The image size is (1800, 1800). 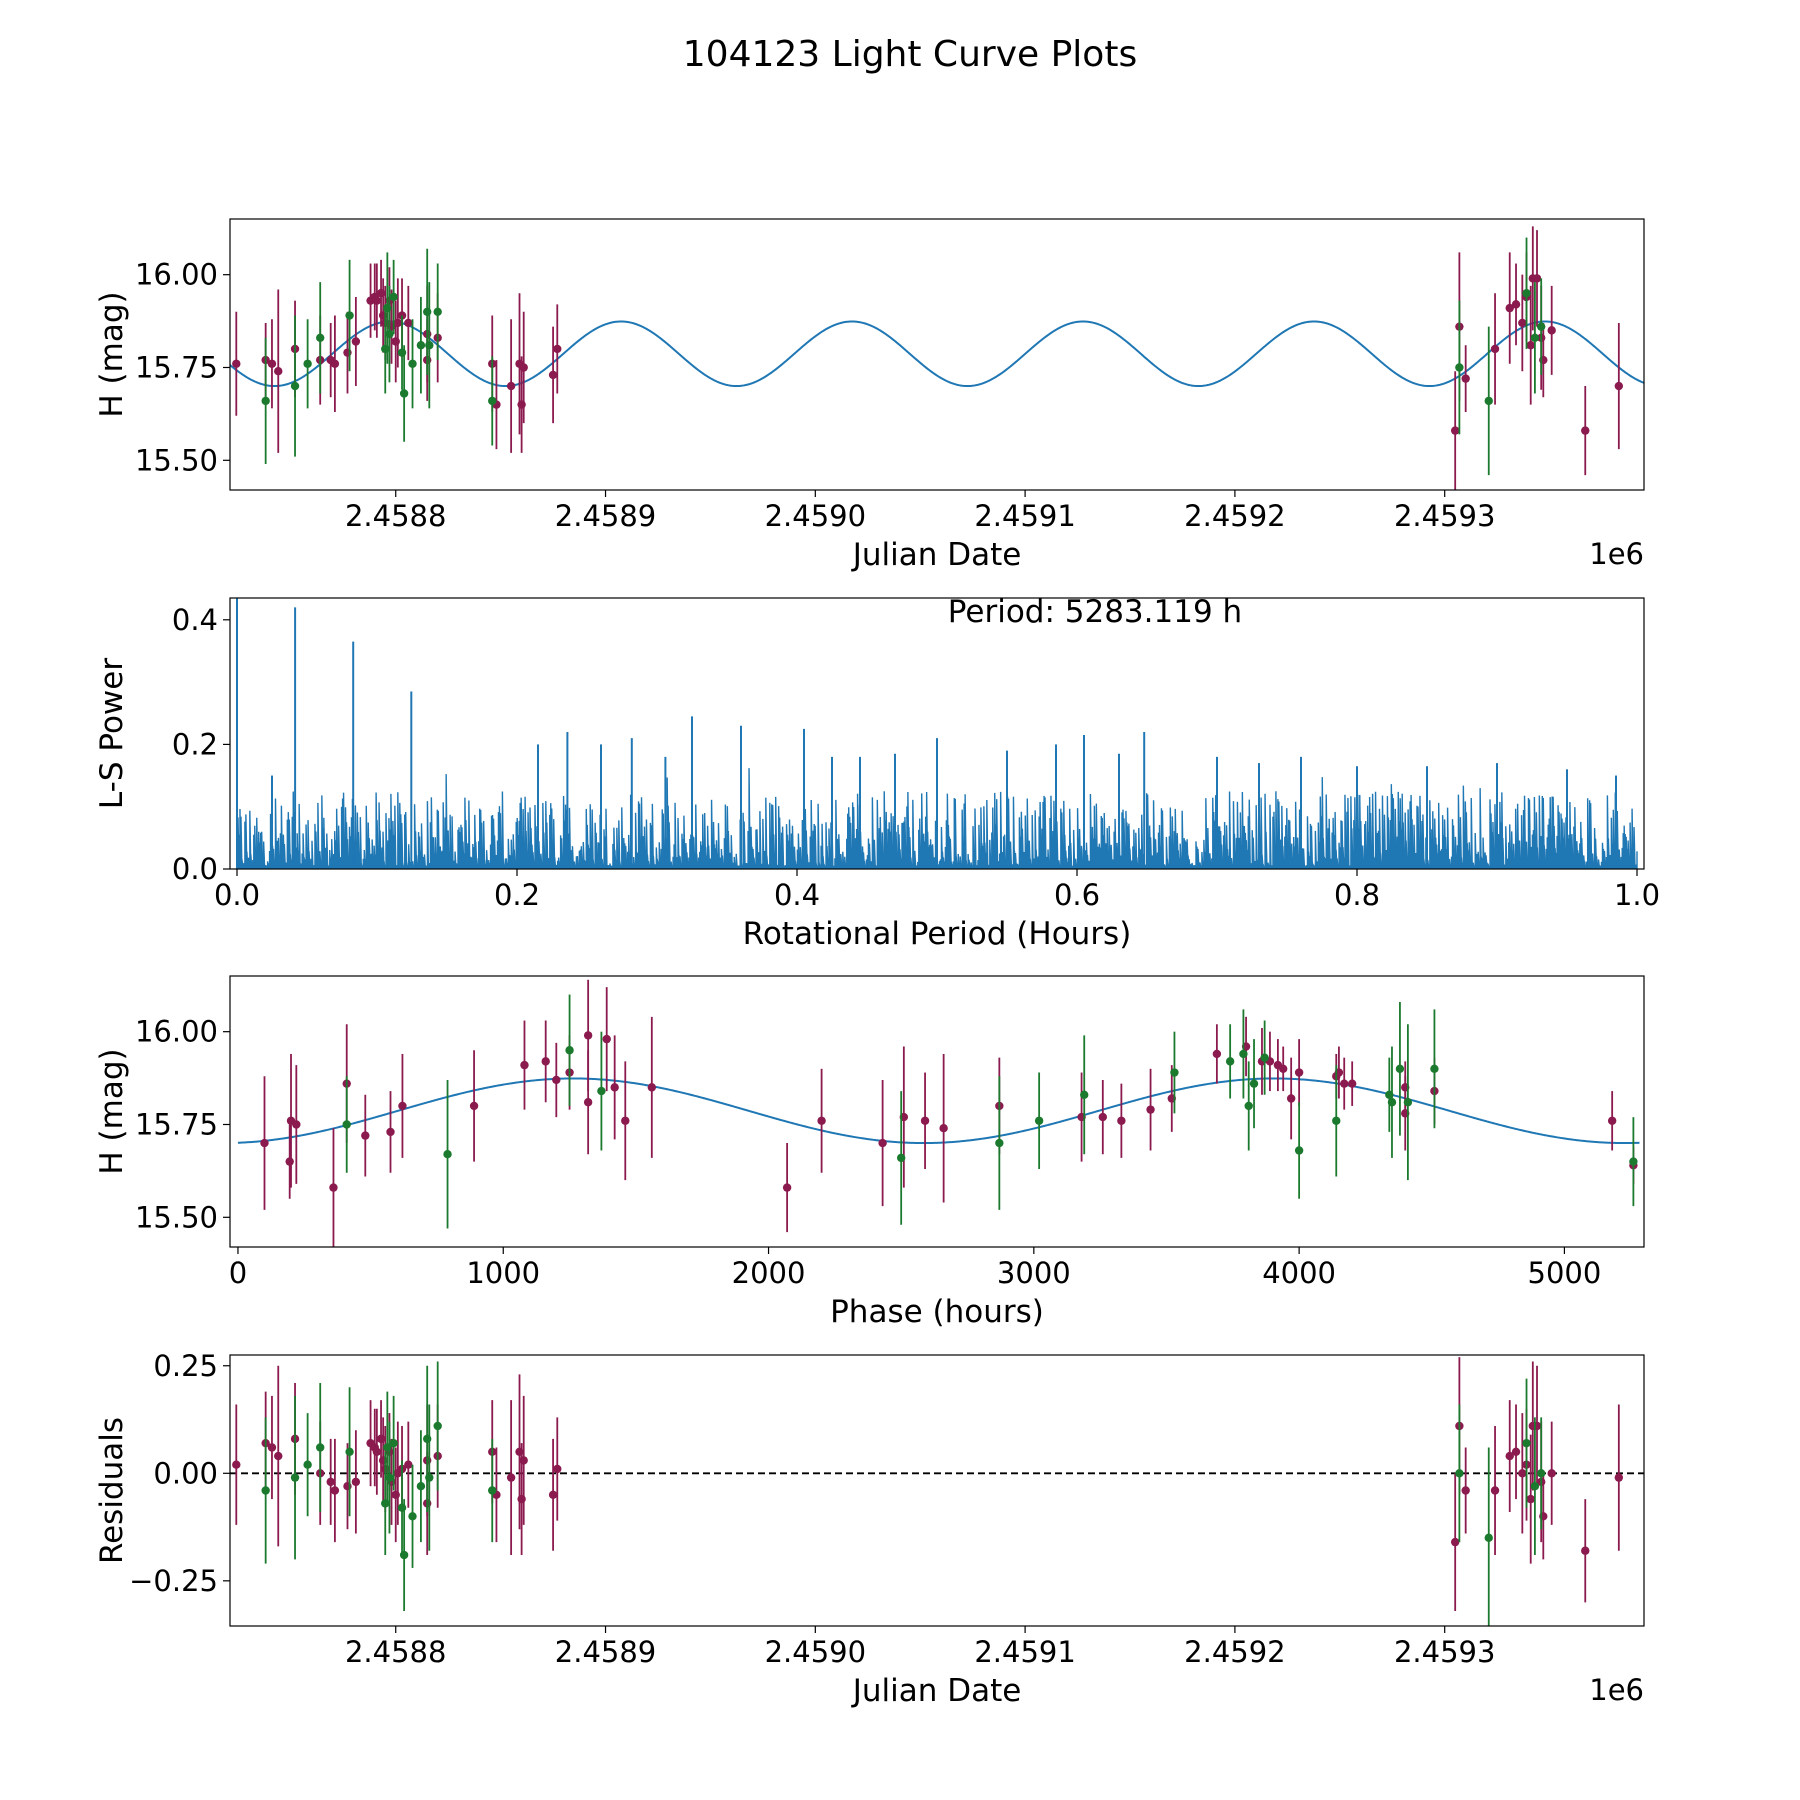 What do you see at coordinates (395, 516) in the screenshot?
I see `lightcurve-x-tick-label: 2.4588` at bounding box center [395, 516].